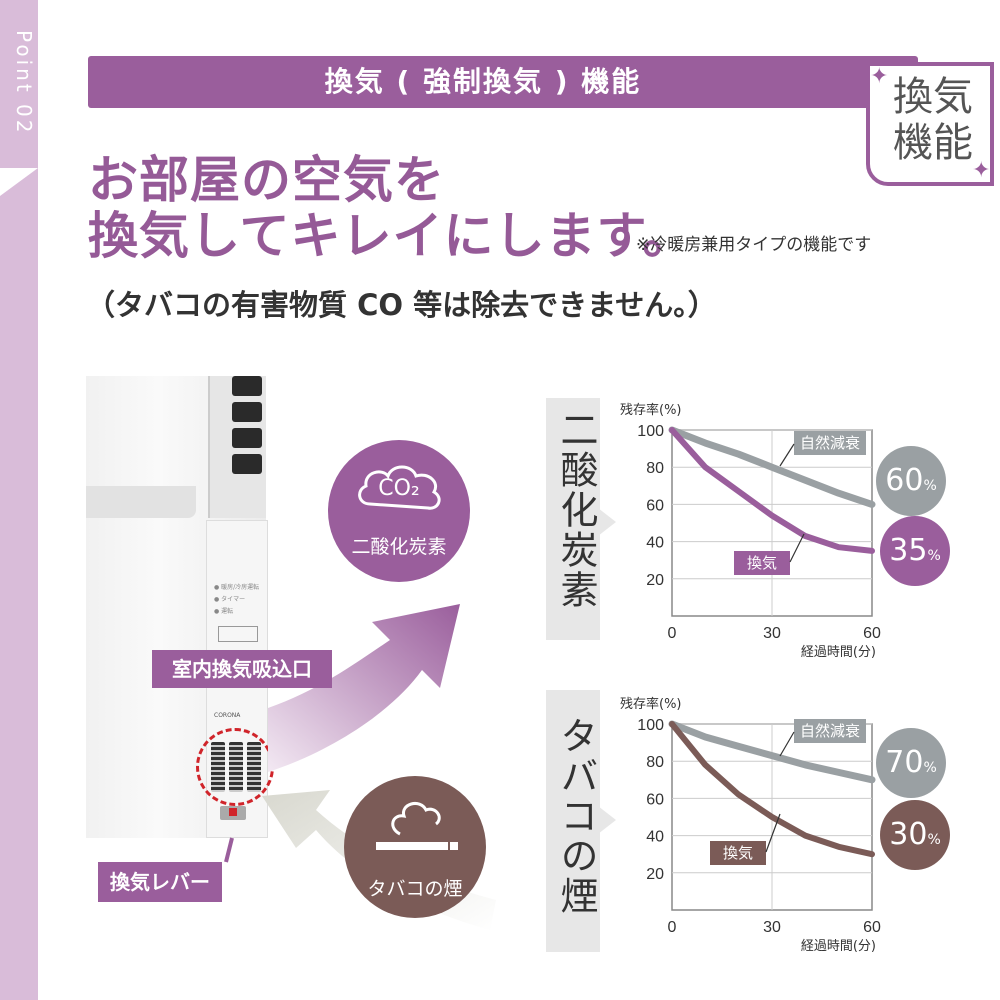 Image resolution: width=1000 pixels, height=1000 pixels. Describe the element at coordinates (224, 611) in the screenshot. I see `unit-control-label: ● 運転` at that location.